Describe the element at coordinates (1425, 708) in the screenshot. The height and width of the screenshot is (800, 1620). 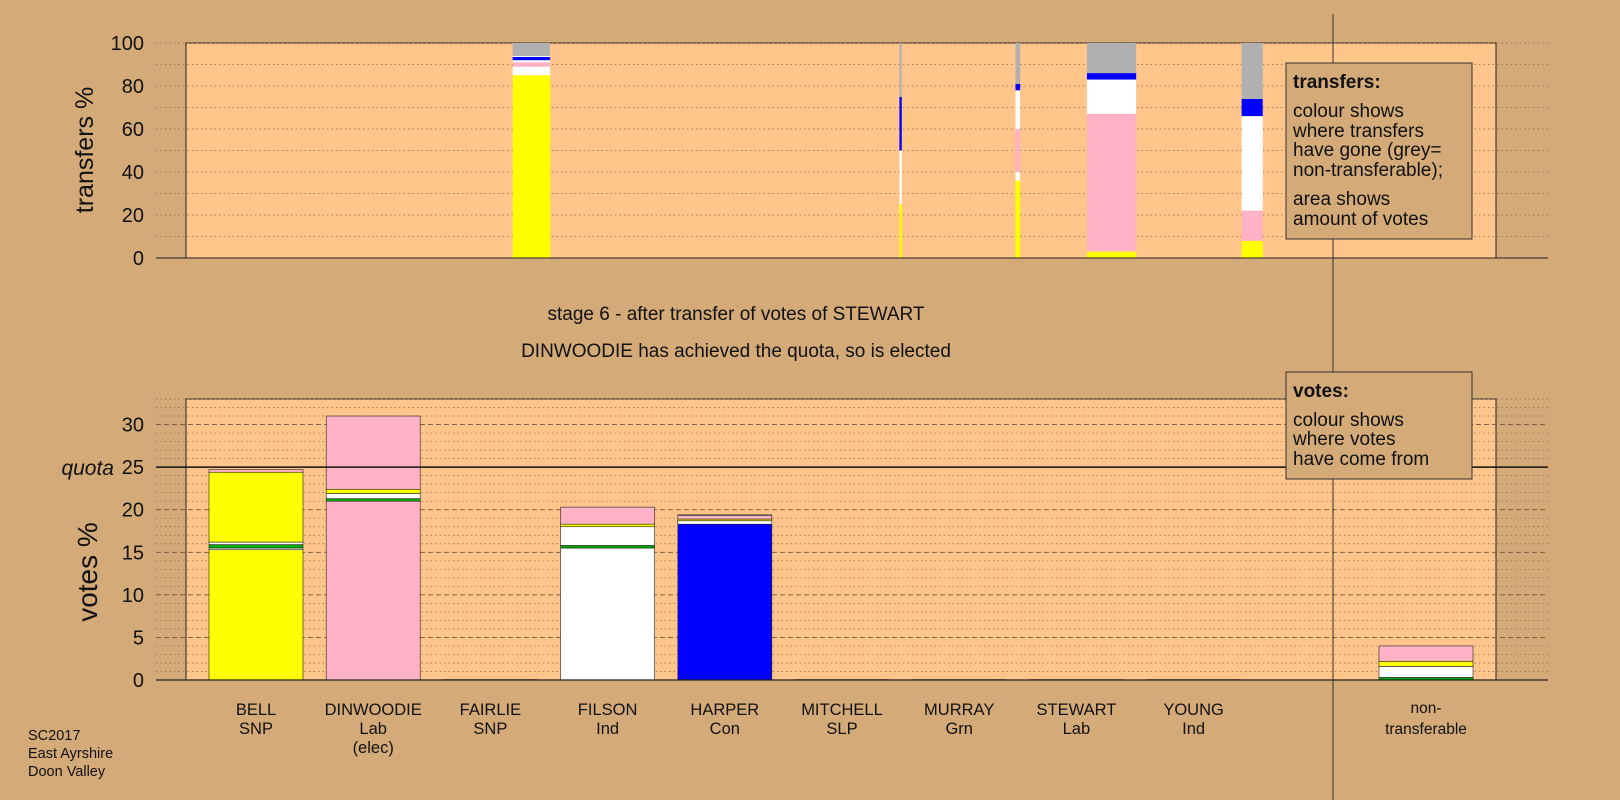
I see `nontransferable-label: non-` at that location.